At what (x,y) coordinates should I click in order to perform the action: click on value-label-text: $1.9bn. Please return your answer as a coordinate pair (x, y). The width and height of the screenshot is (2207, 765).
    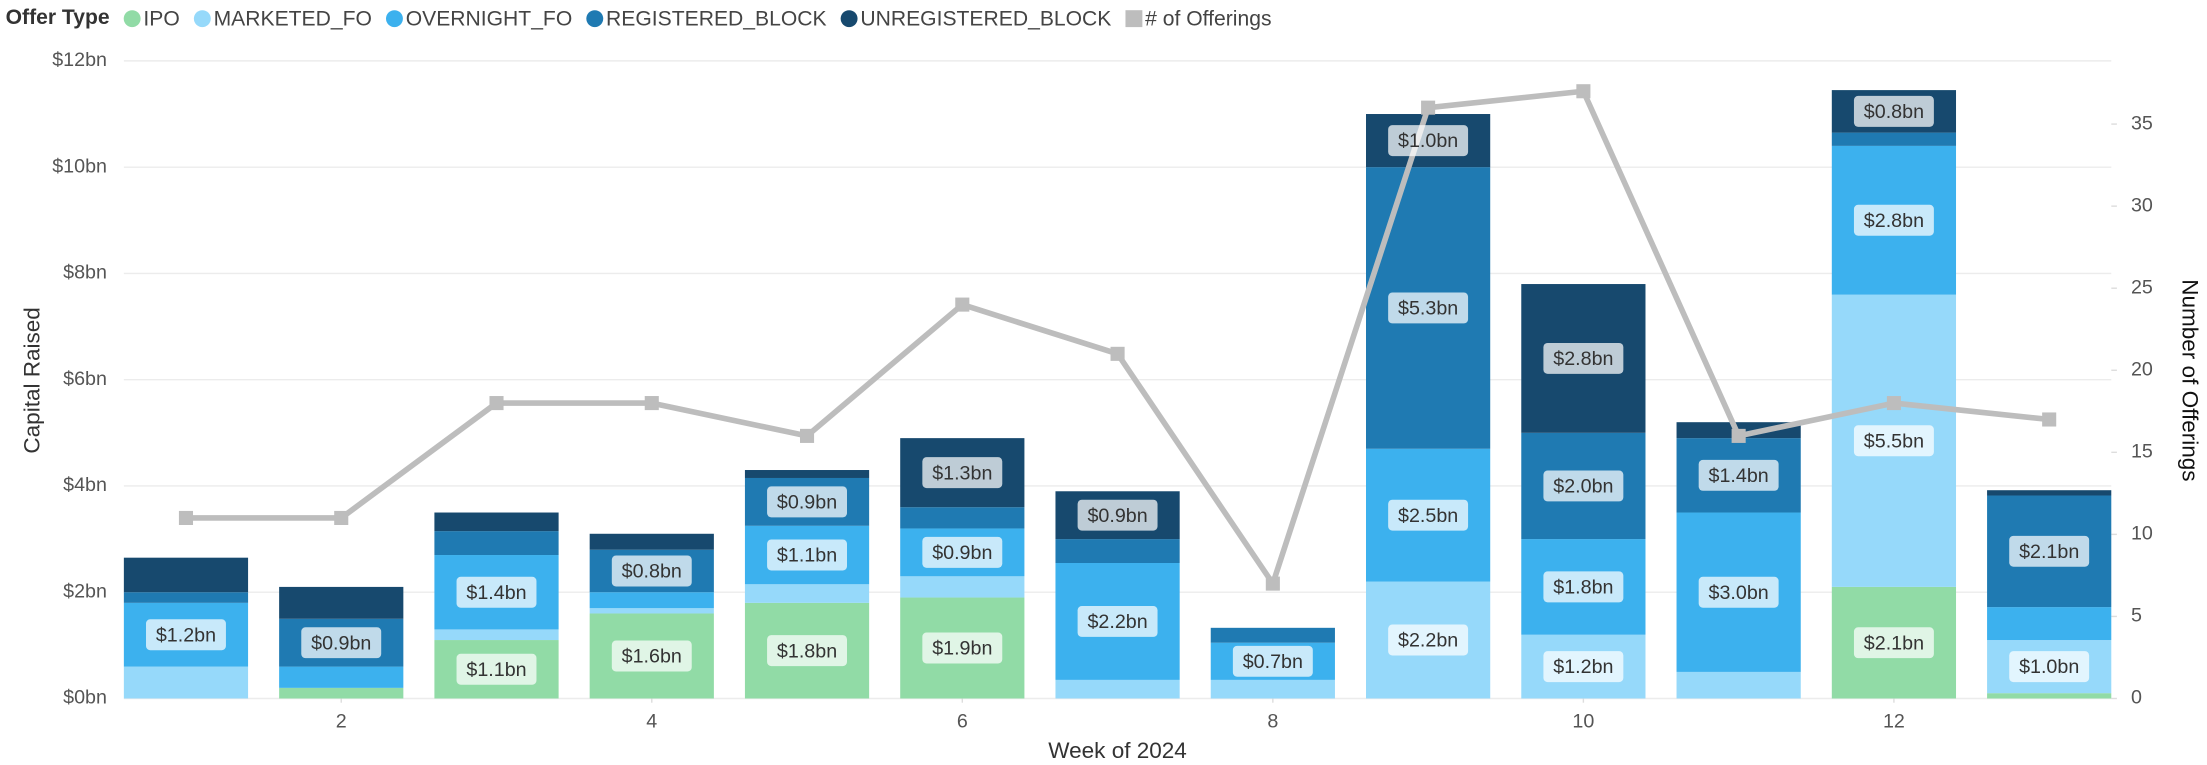
    Looking at the image, I should click on (962, 649).